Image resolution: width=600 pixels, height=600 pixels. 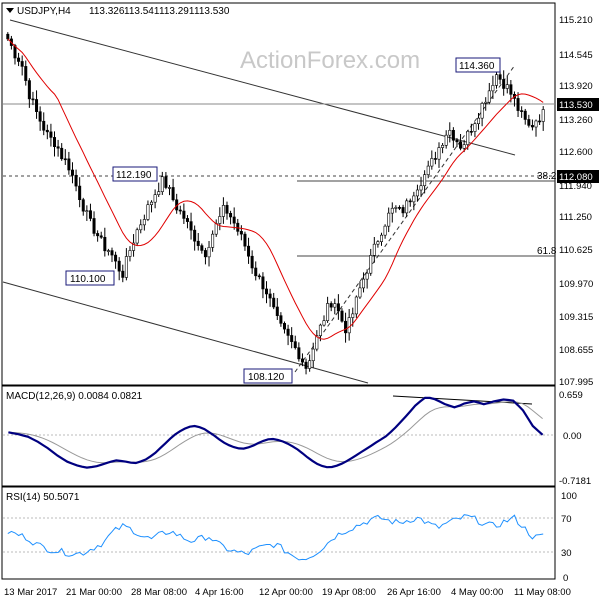 I want to click on x-tick-6: 26 Apr 16:00, so click(x=414, y=592).